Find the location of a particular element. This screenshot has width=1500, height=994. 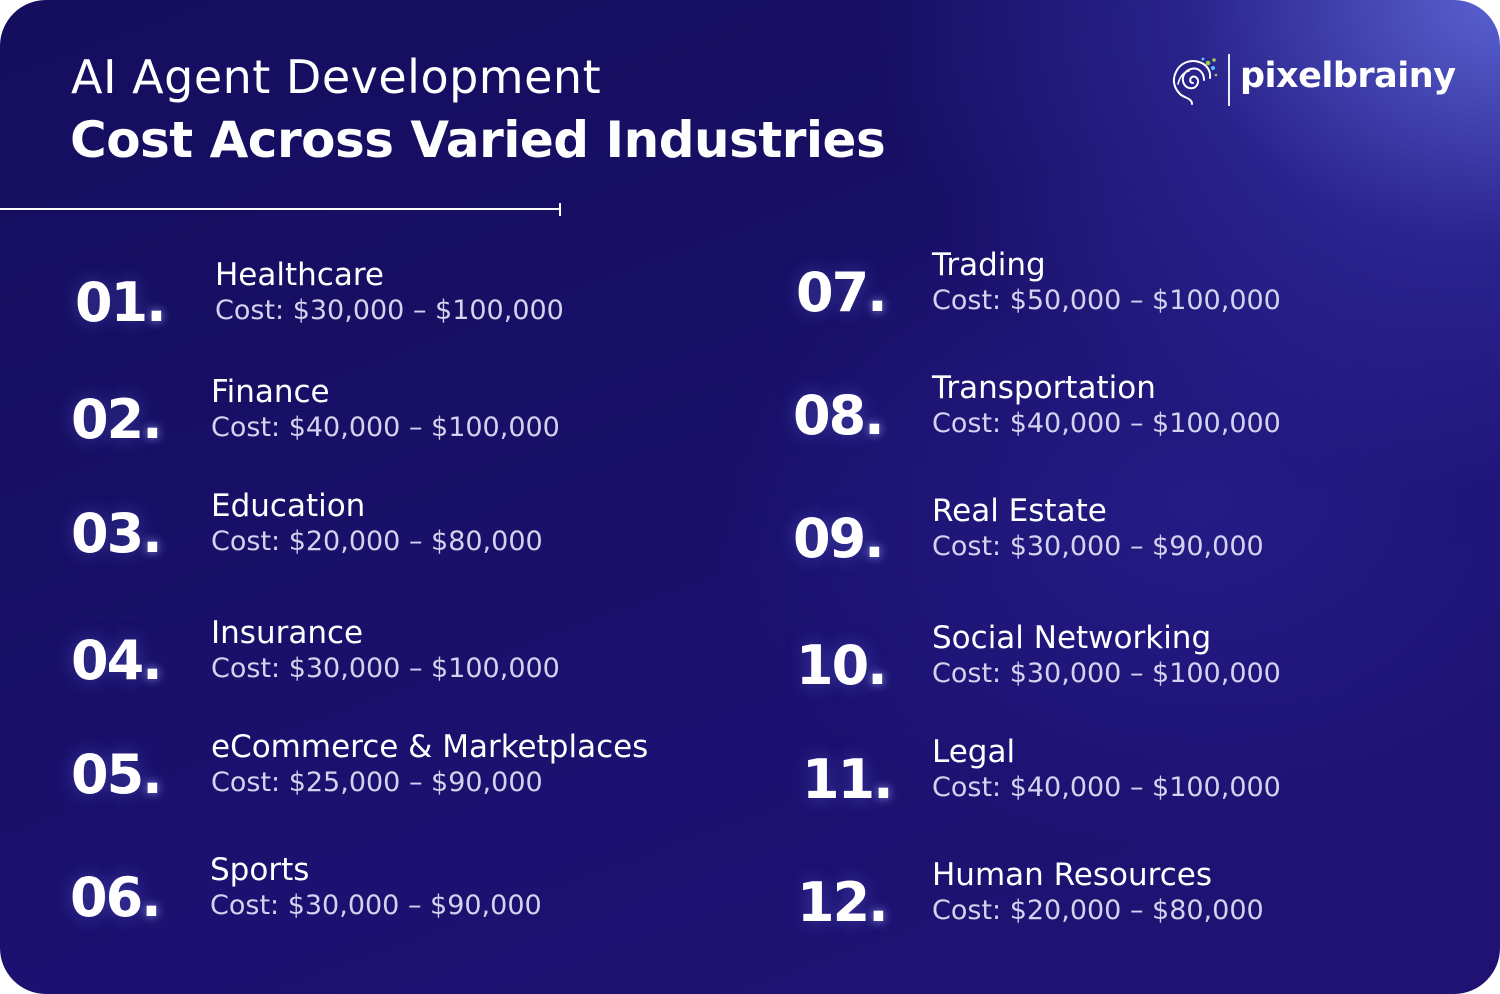

item-number: 07. is located at coordinates (842, 292).